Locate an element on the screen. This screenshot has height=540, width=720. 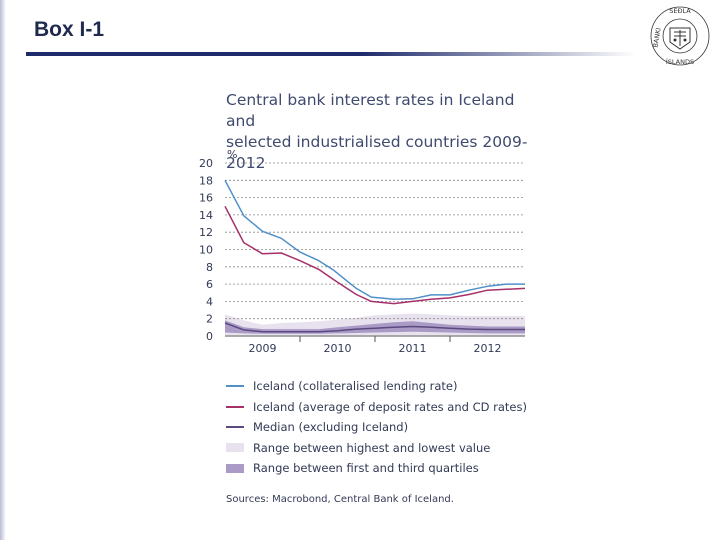
legend-label: Range between highest and lowest value is located at coordinates (372, 447).